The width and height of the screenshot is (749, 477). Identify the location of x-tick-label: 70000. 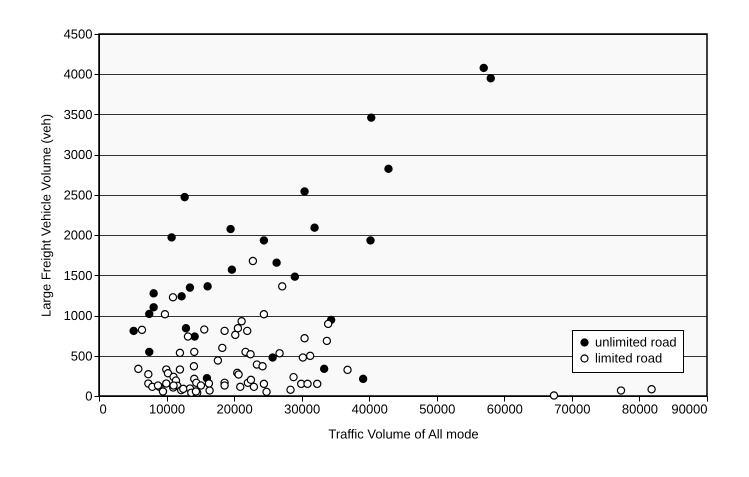
(572, 409).